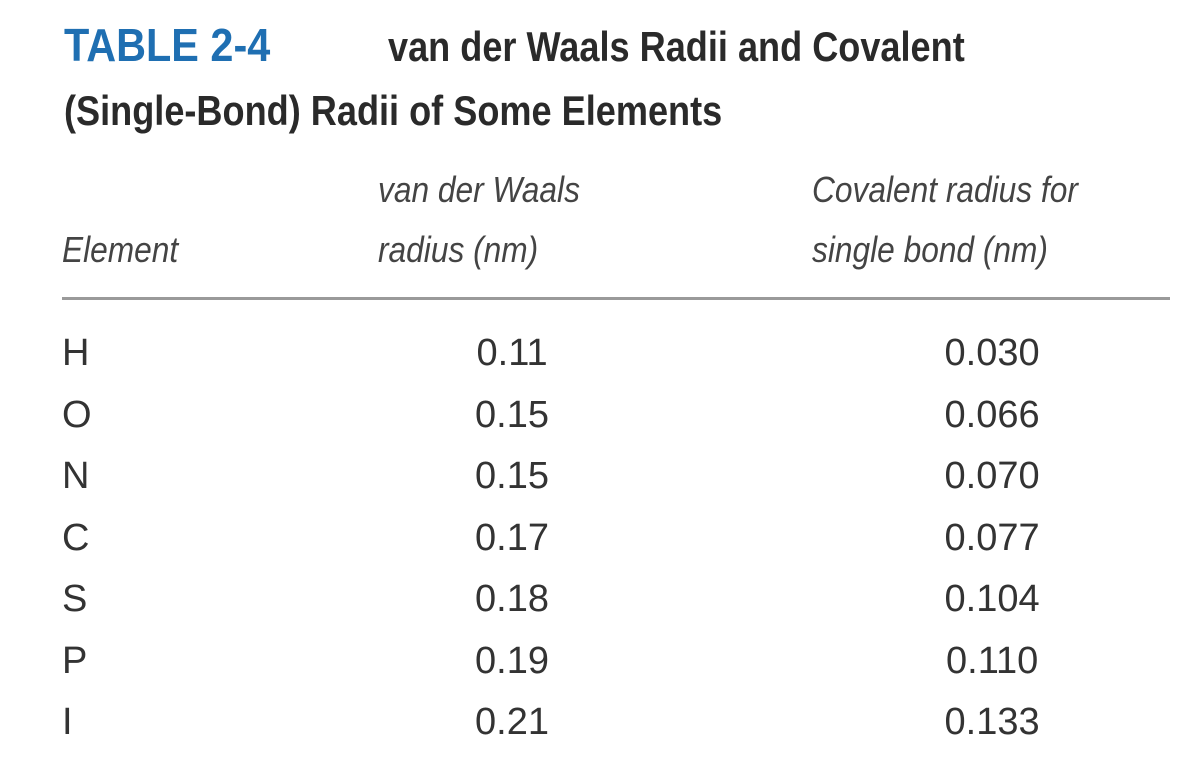 The image size is (1188, 768). Describe the element at coordinates (76, 476) in the screenshot. I see `element-cell: N` at that location.